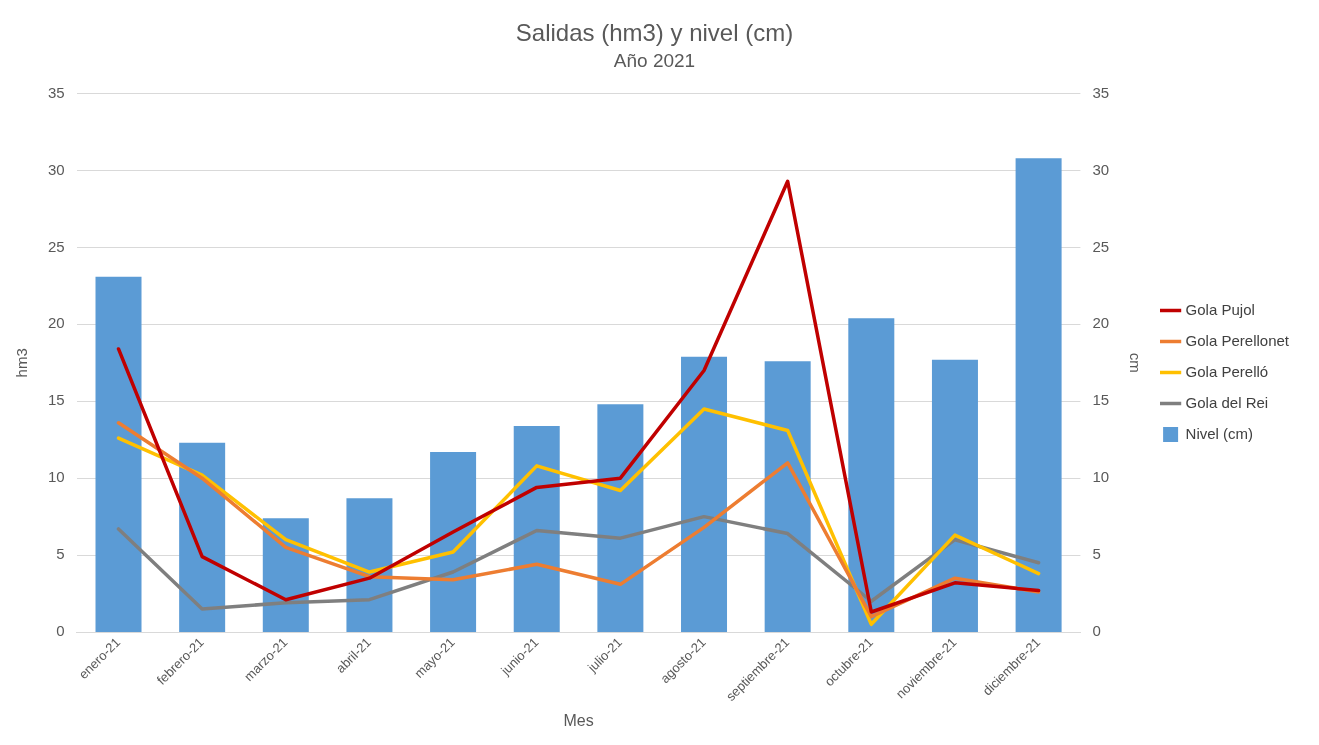  I want to click on y-tick-label: 5, so click(60, 554).